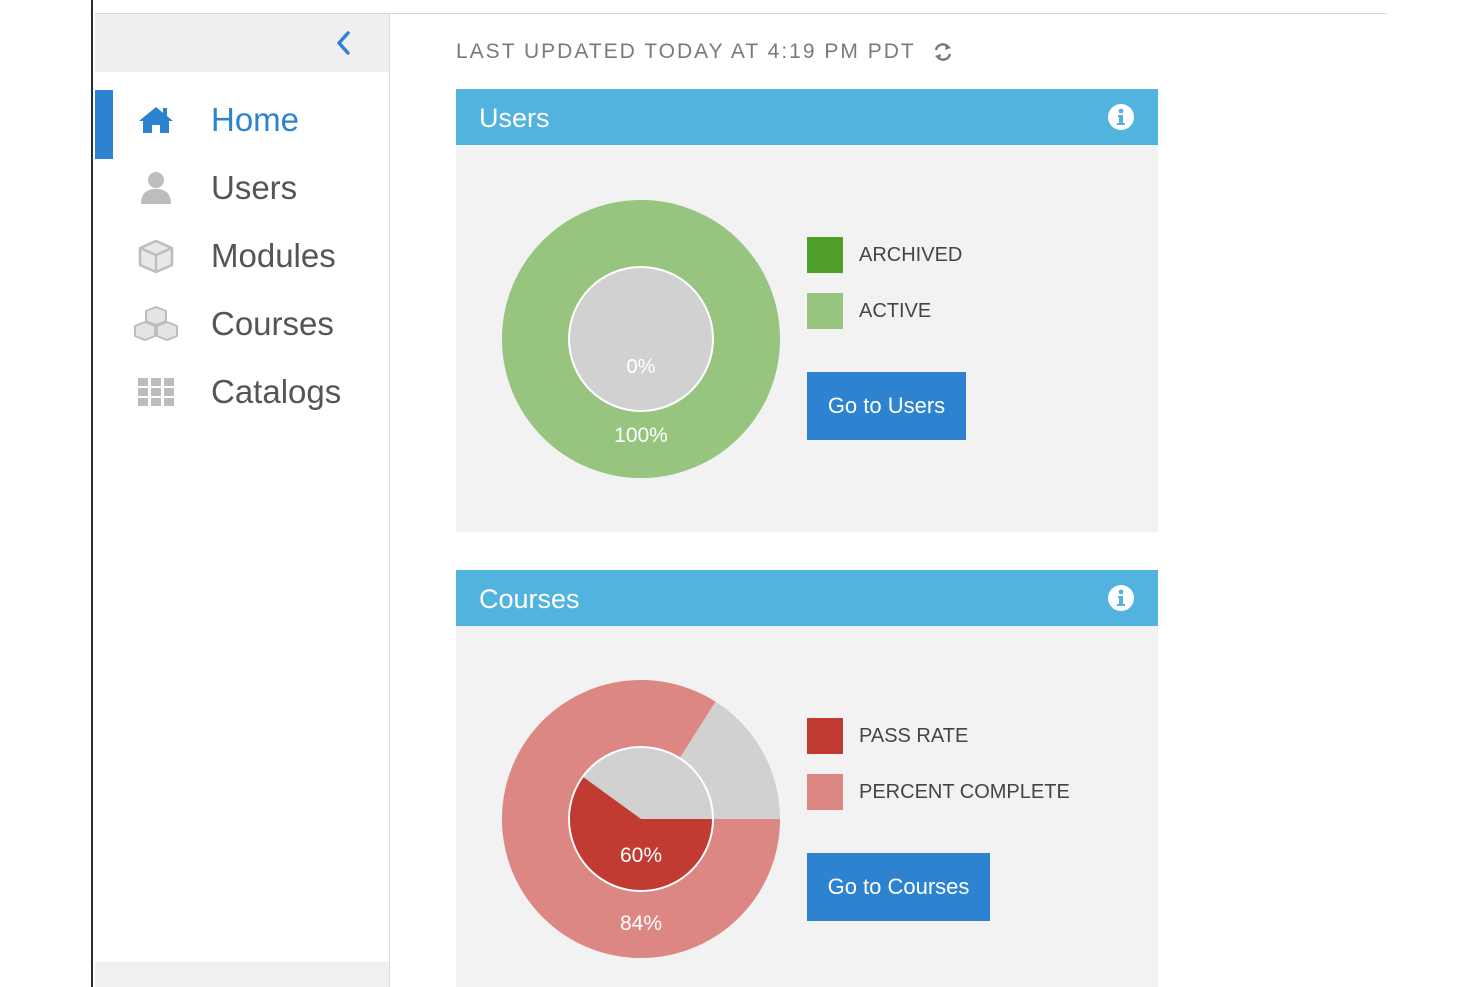  I want to click on legend-item-active: ACTIVE, so click(869, 311).